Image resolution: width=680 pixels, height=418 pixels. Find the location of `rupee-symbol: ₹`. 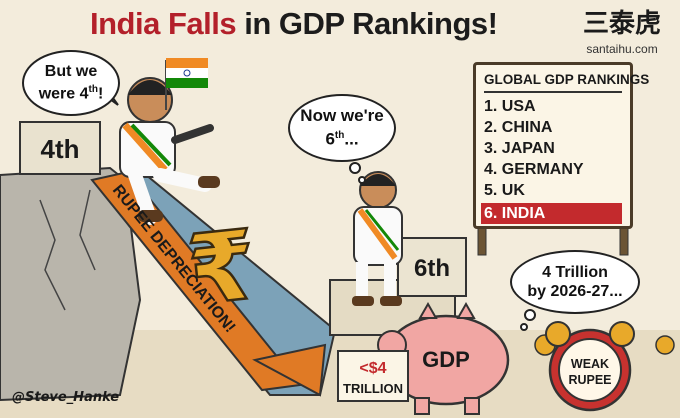

rupee-symbol: ₹ is located at coordinates (222, 267).